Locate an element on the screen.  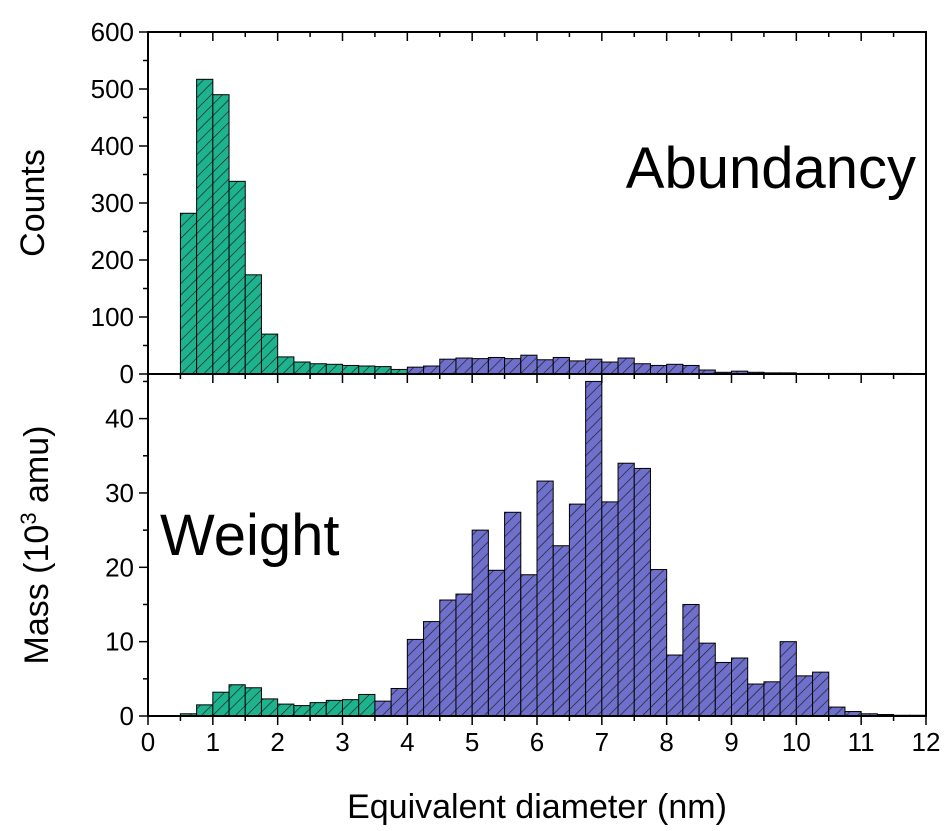
abundancy-y-tick-label: 600 is located at coordinates (112, 32).